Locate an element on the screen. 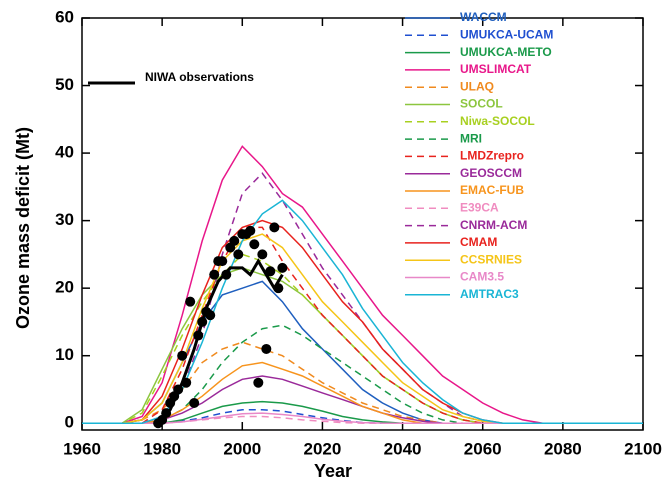  x-axis-label: Year is located at coordinates (333, 471).